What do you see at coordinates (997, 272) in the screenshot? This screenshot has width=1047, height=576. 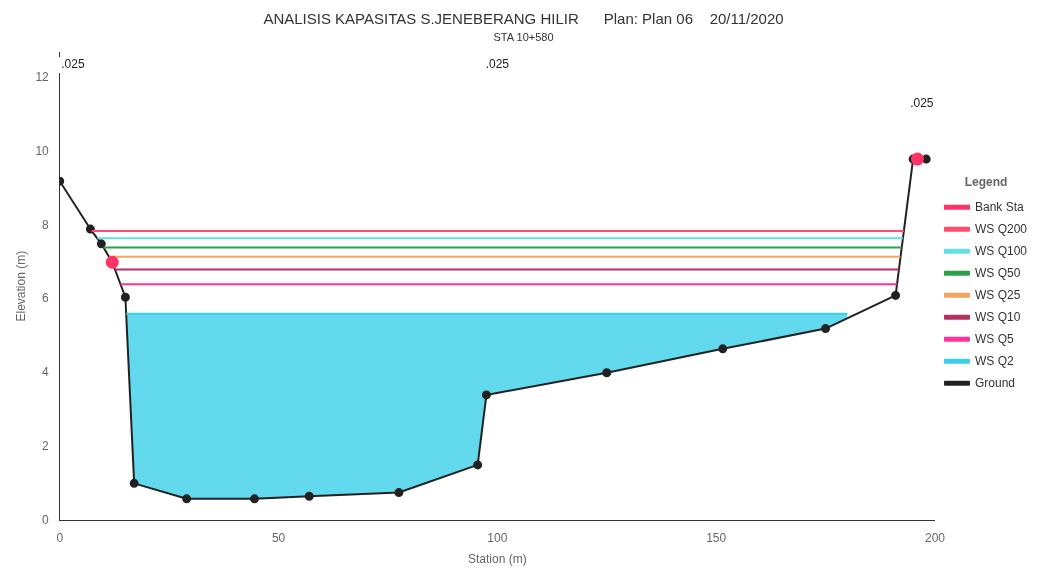 I see `legend-label: WS Q50` at bounding box center [997, 272].